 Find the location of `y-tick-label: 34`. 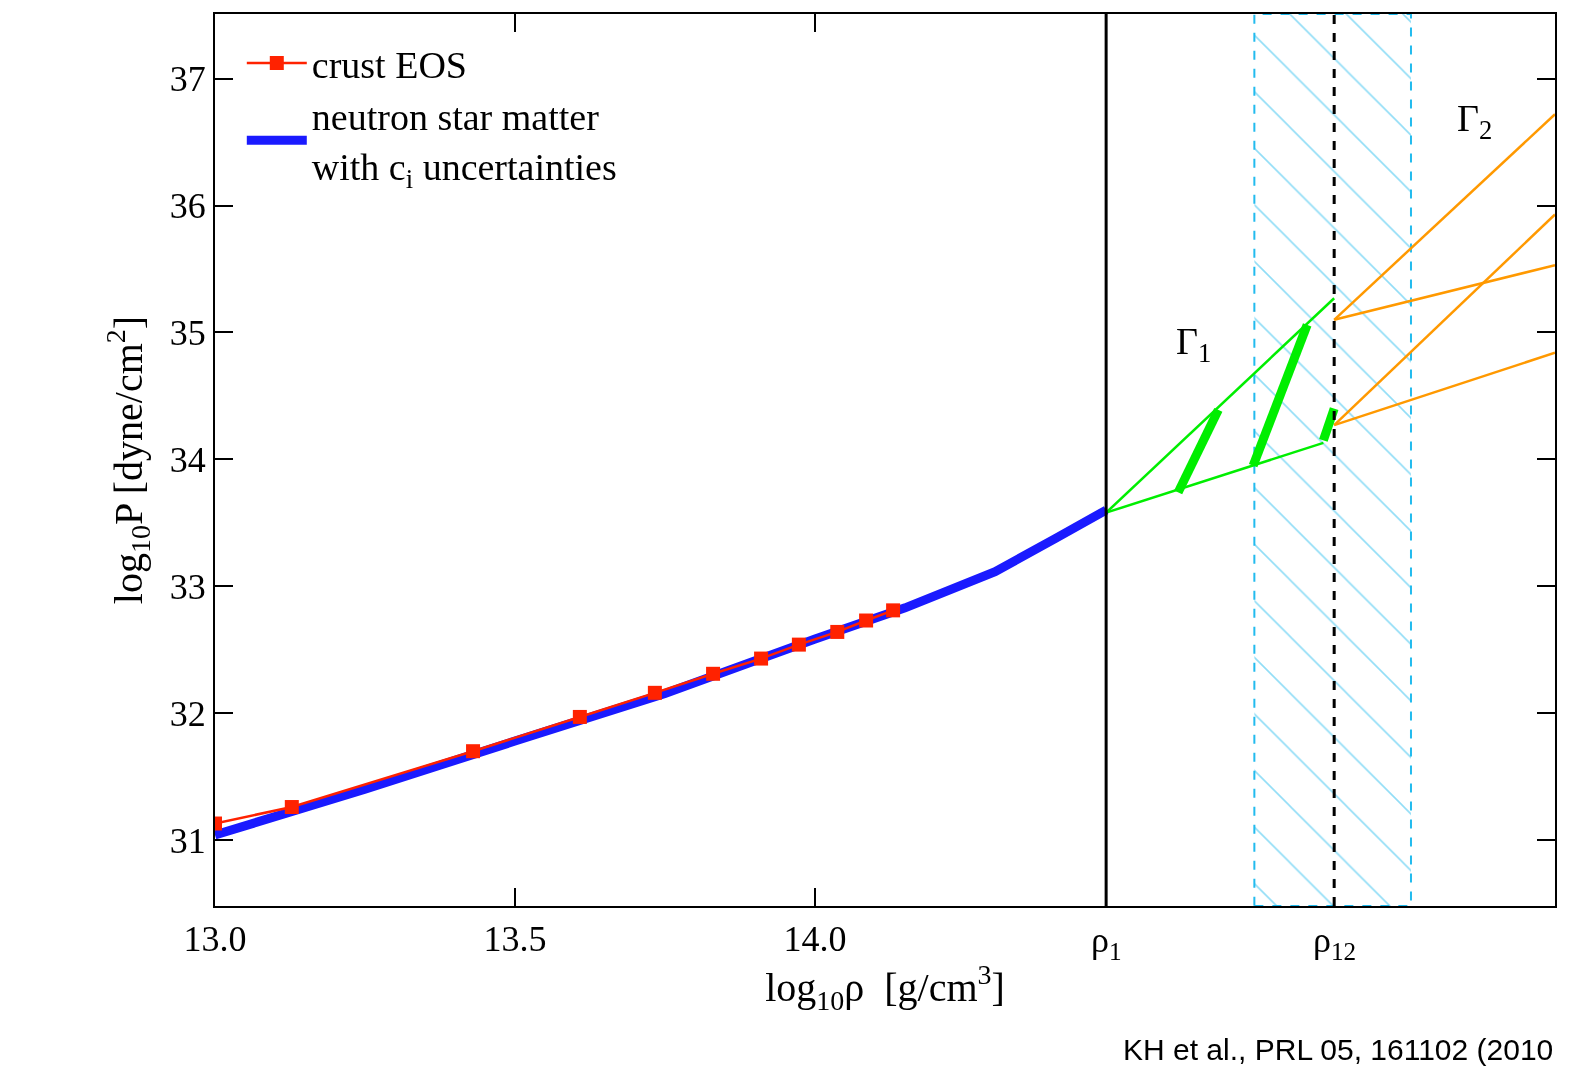

y-tick-label: 34 is located at coordinates (187, 459).